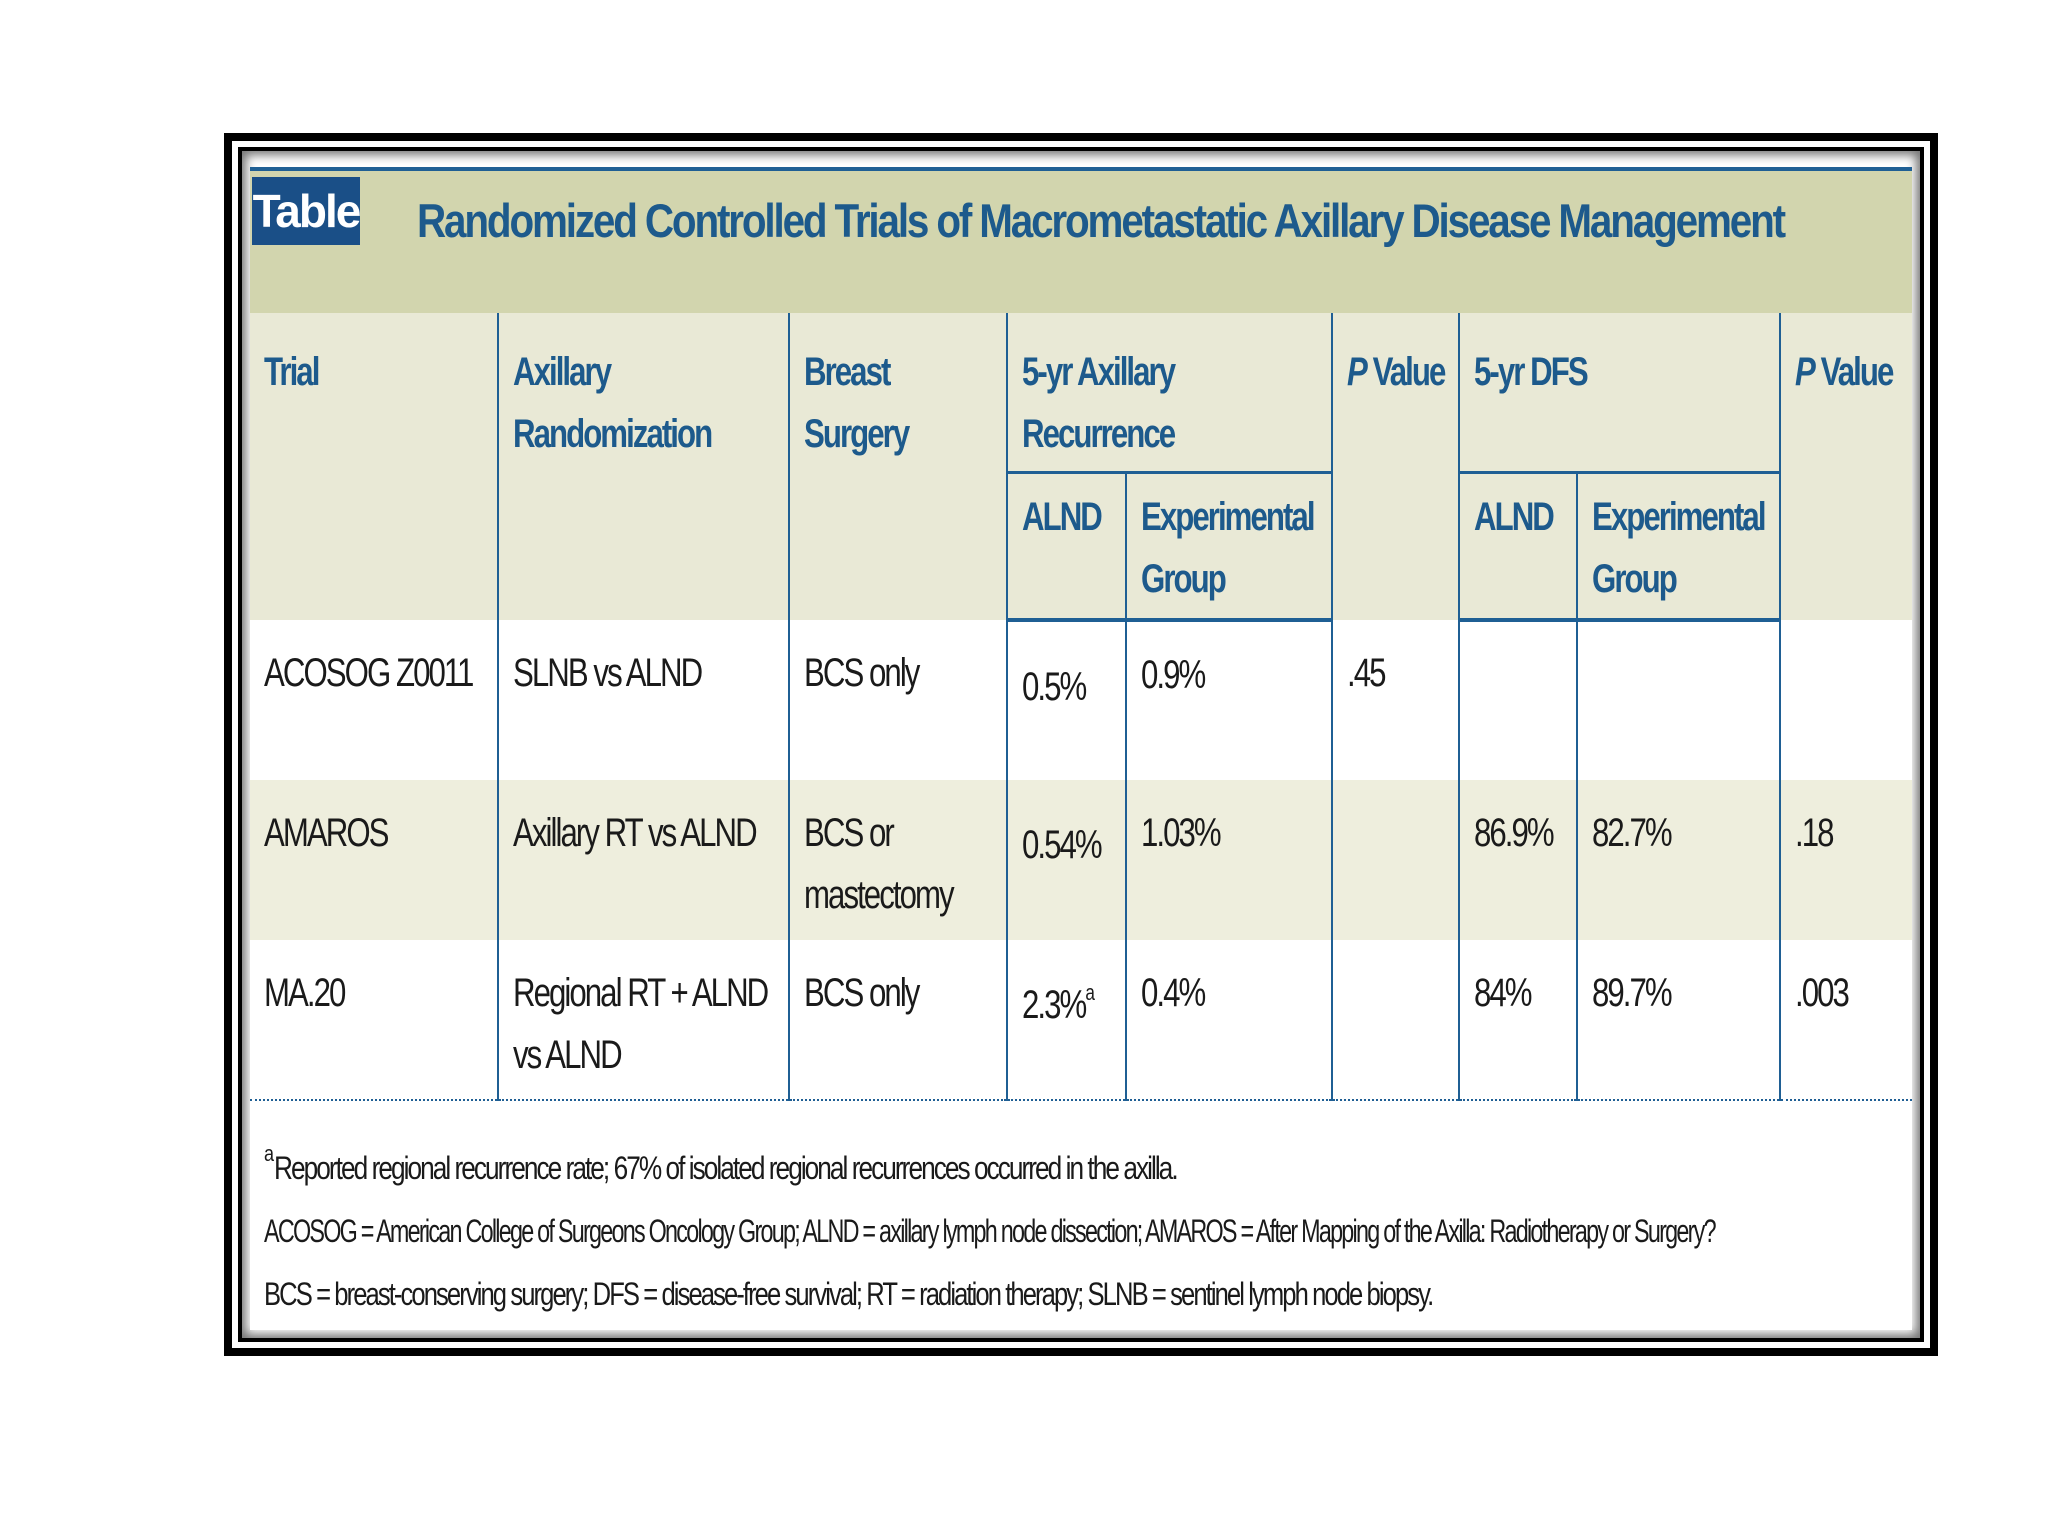  What do you see at coordinates (1067, 546) in the screenshot?
I see `header-recurrence-alnd: ALND` at bounding box center [1067, 546].